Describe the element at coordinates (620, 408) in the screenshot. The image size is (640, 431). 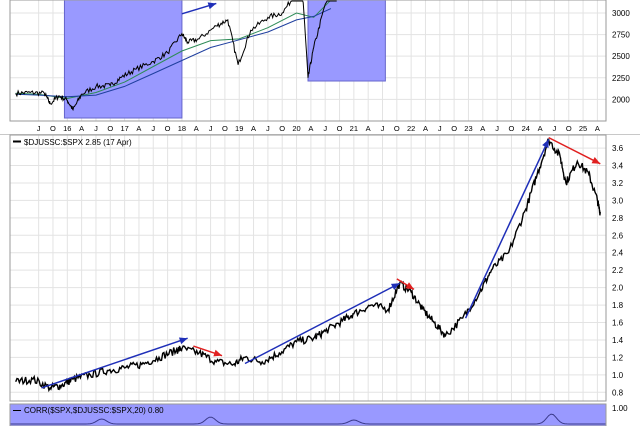
I see `correlation-y-tick-label: 1.00` at that location.